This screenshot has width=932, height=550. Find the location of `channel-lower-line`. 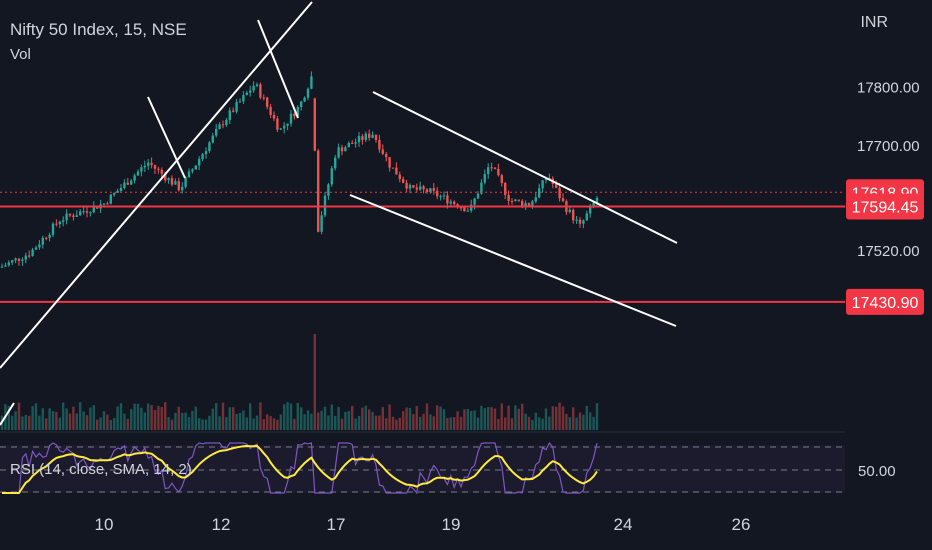

channel-lower-line is located at coordinates (513, 260).